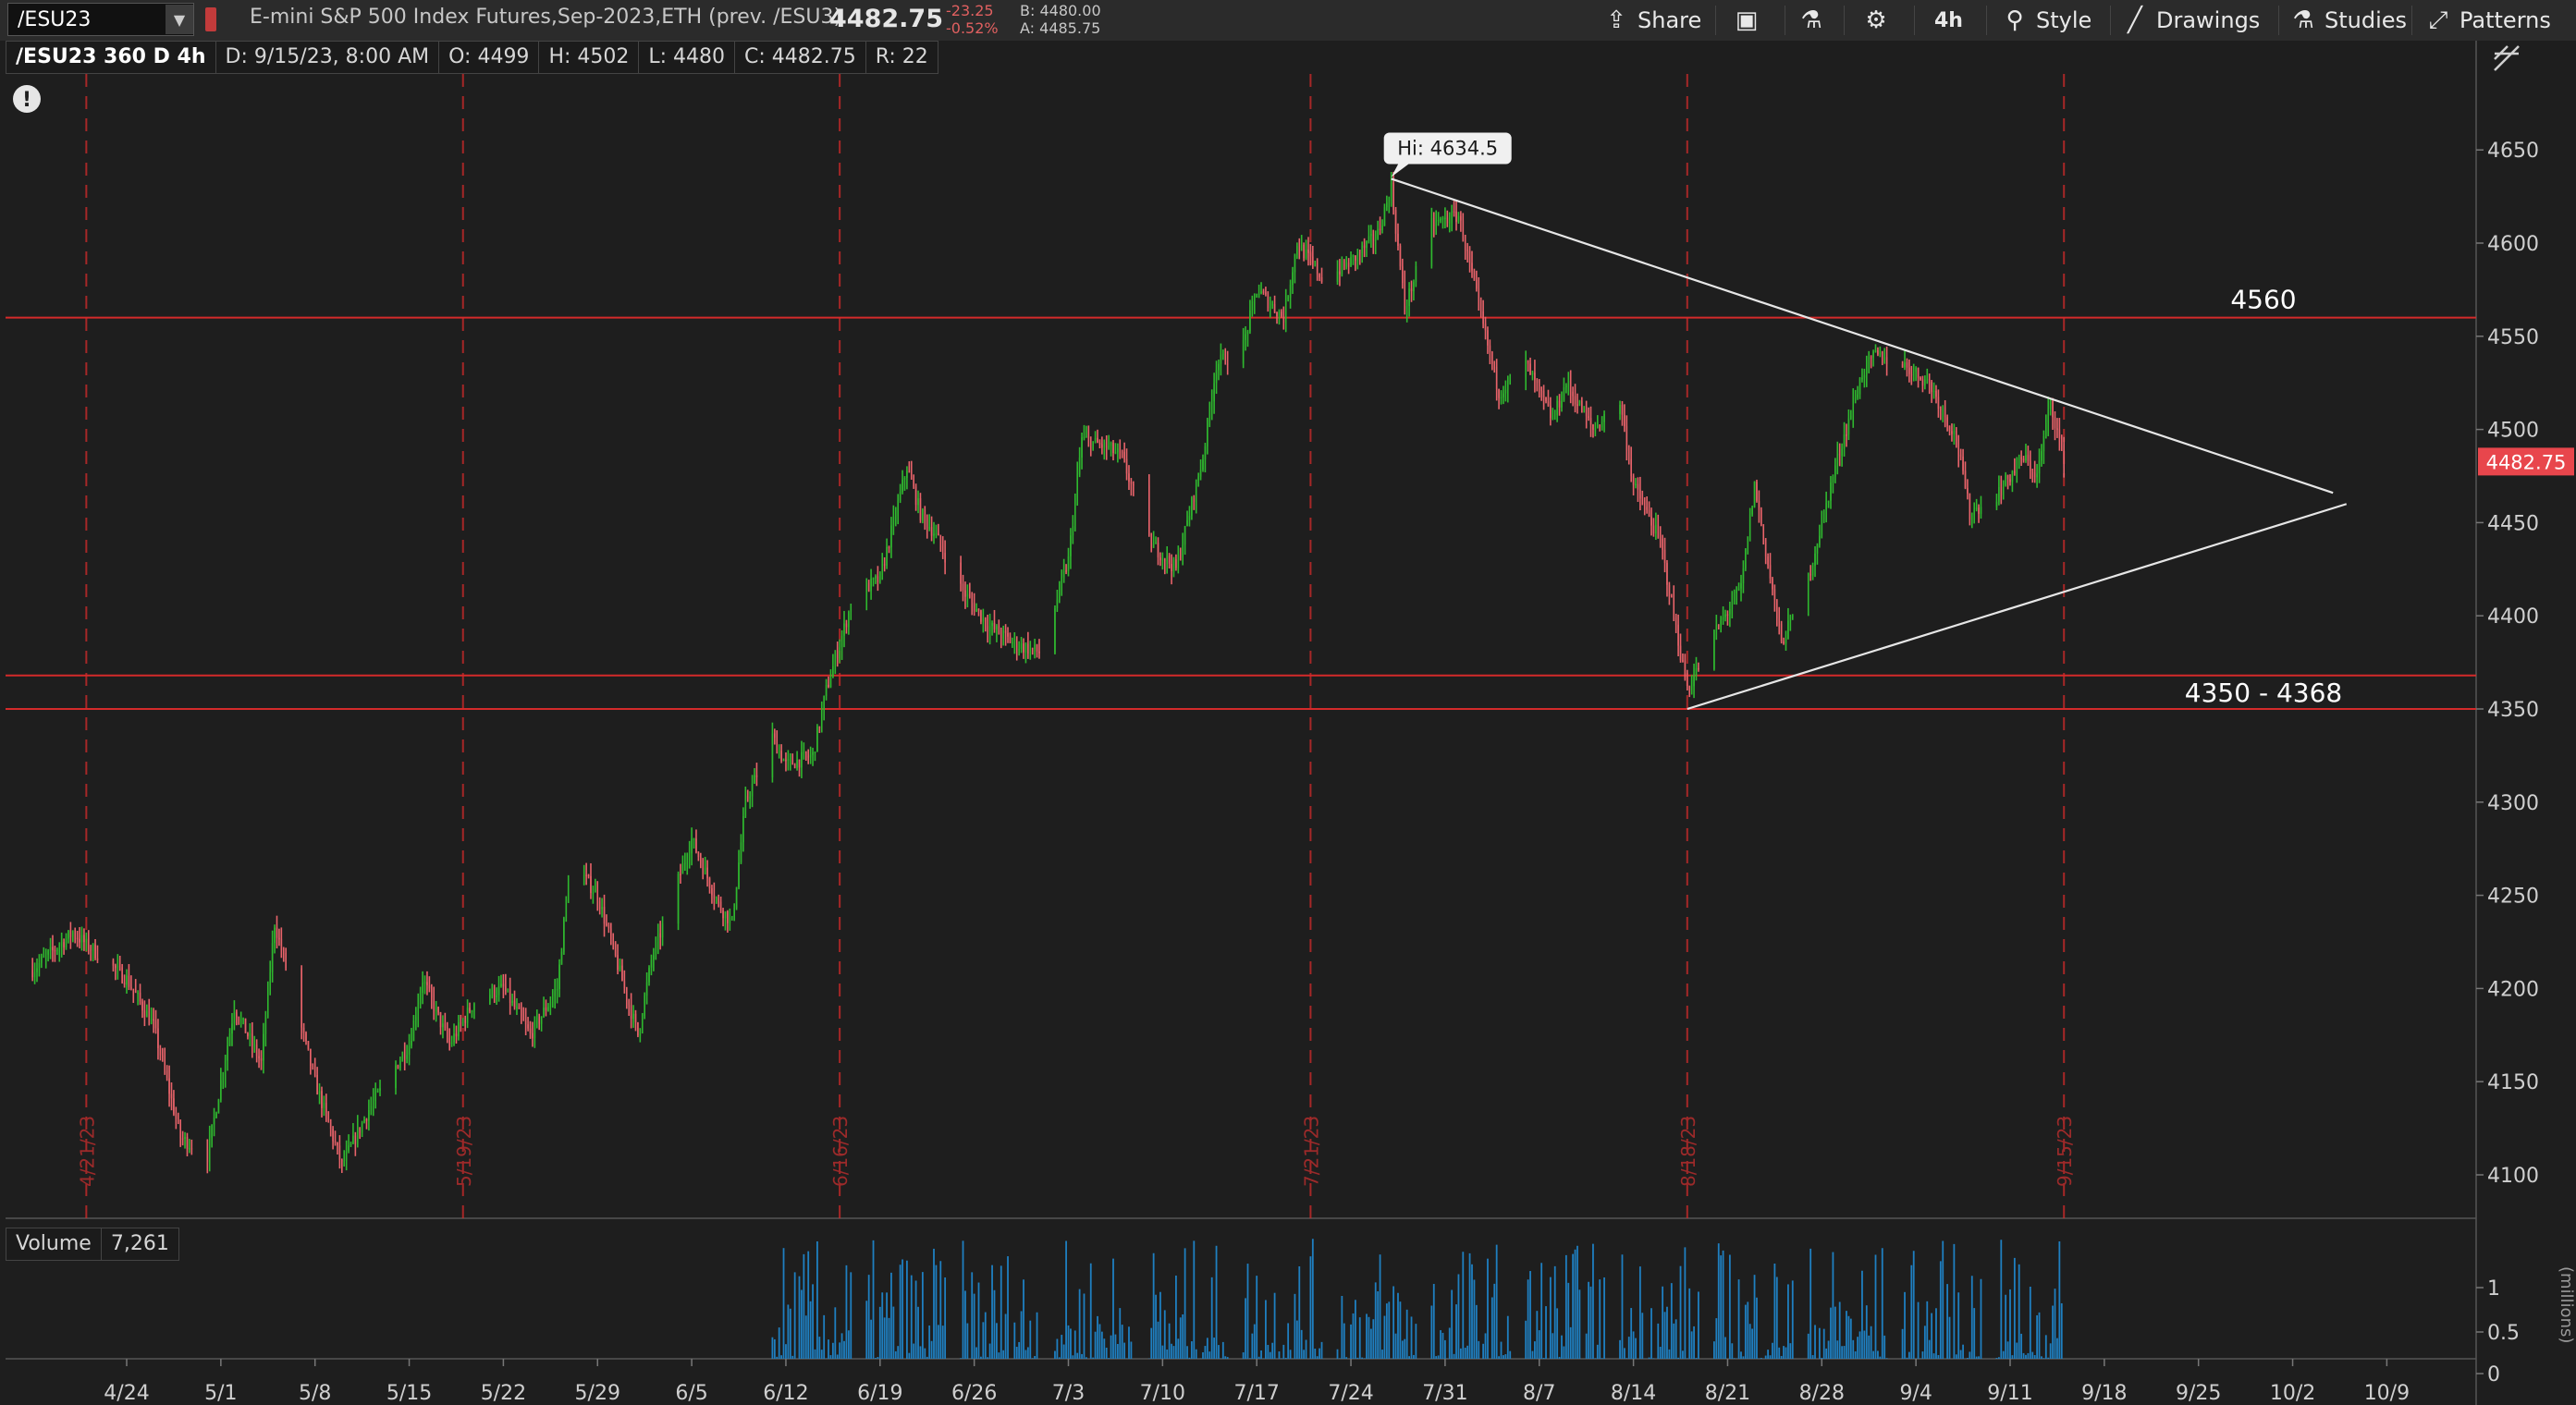  I want to click on timeframe-button: 4h, so click(1948, 20).